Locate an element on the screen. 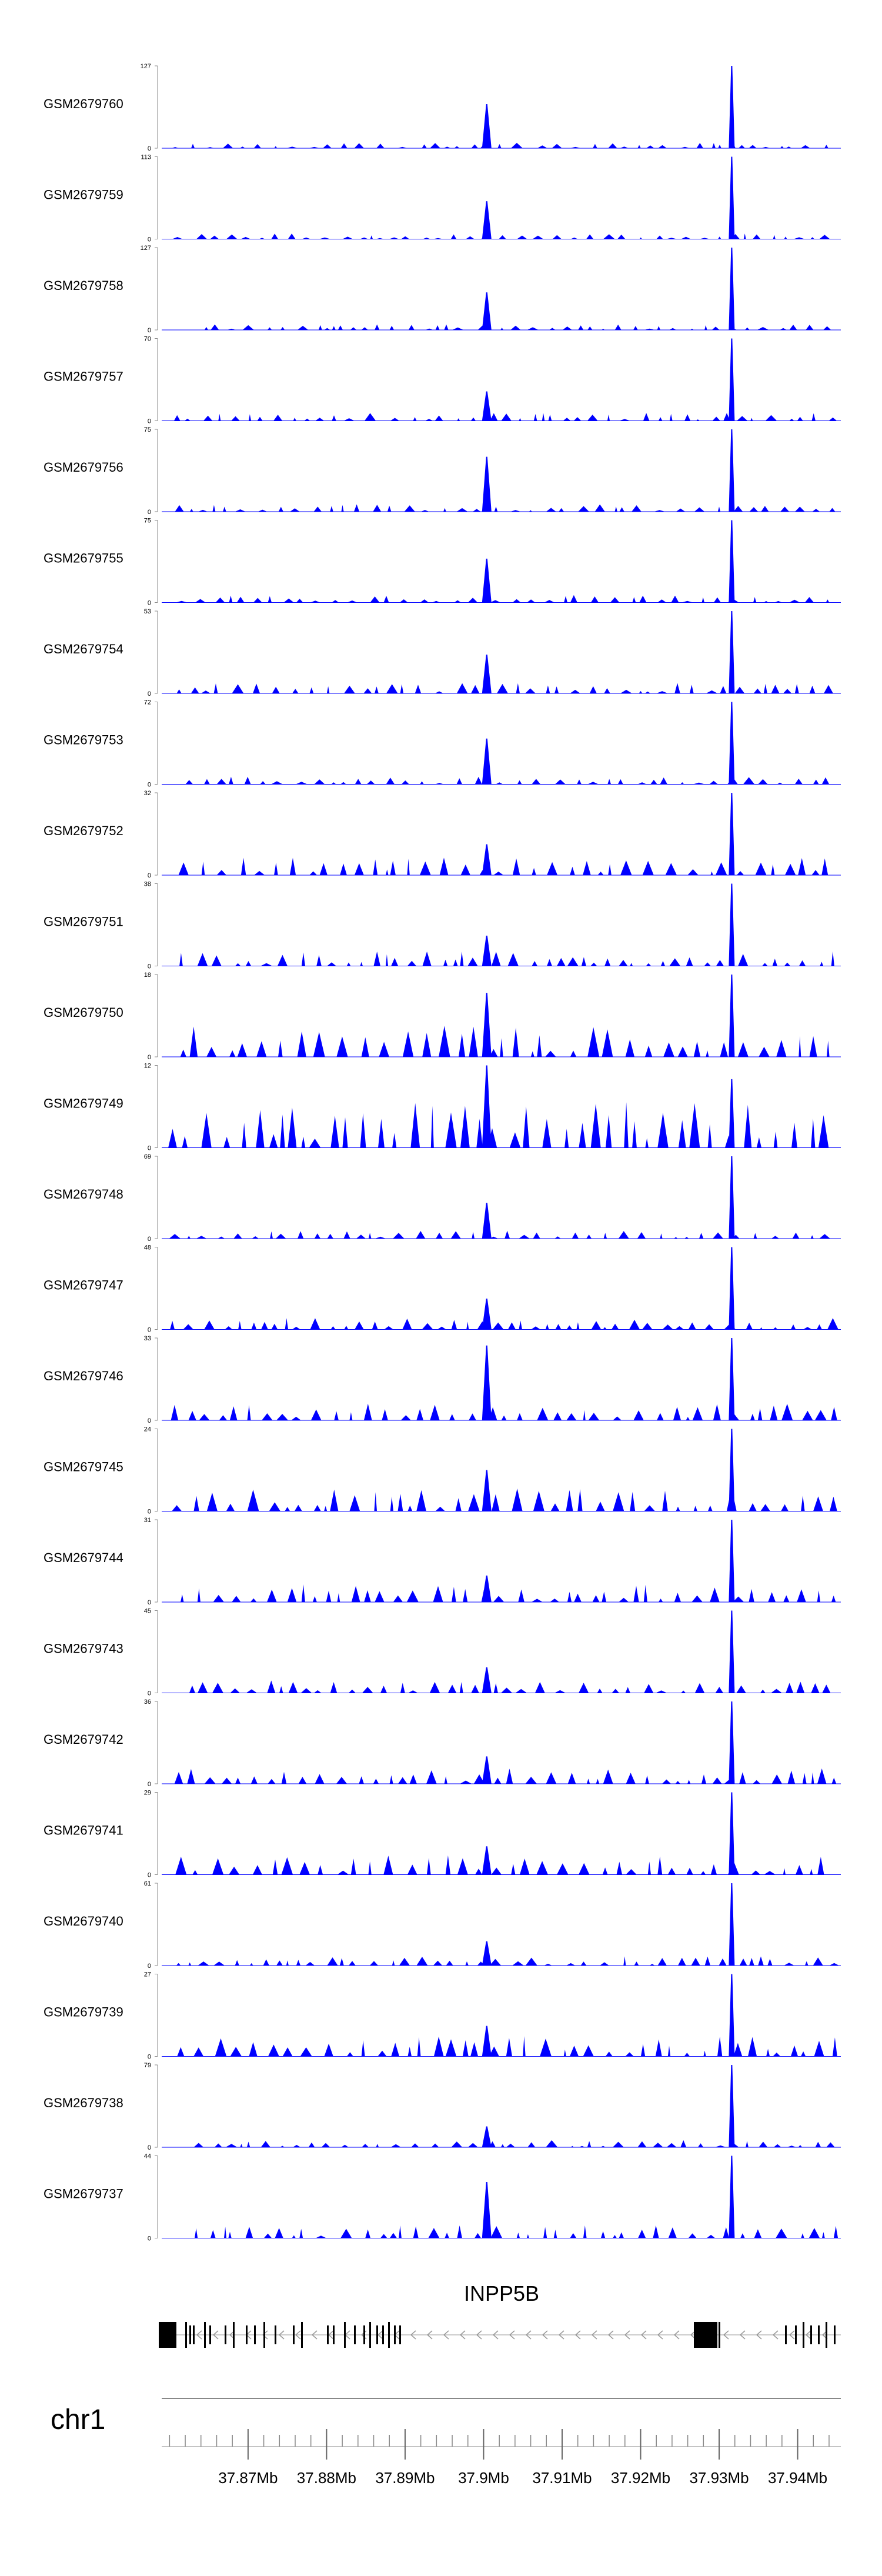 This screenshot has width=882, height=2576. y-max-label: 24 is located at coordinates (147, 1429).